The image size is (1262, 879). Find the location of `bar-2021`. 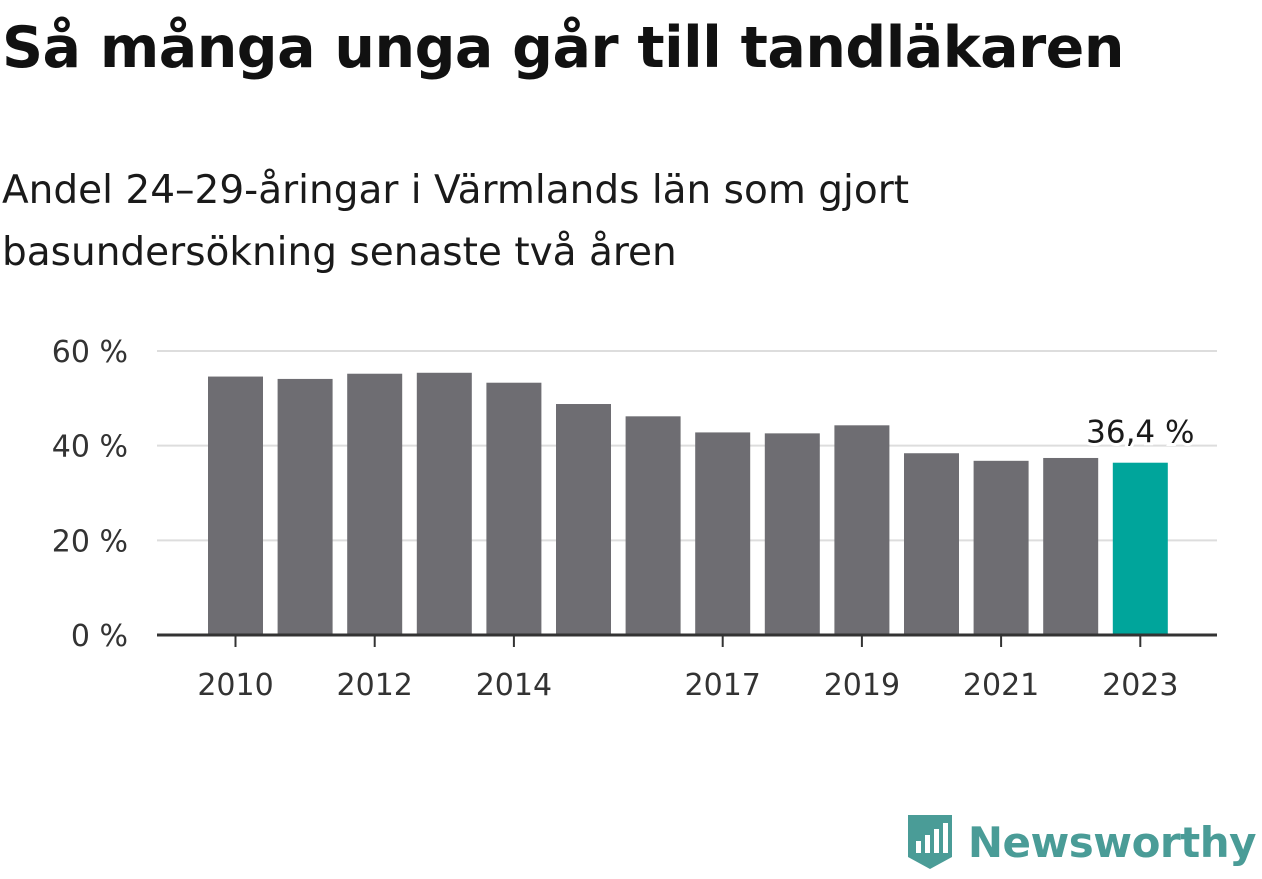

bar-2021 is located at coordinates (1001, 547).